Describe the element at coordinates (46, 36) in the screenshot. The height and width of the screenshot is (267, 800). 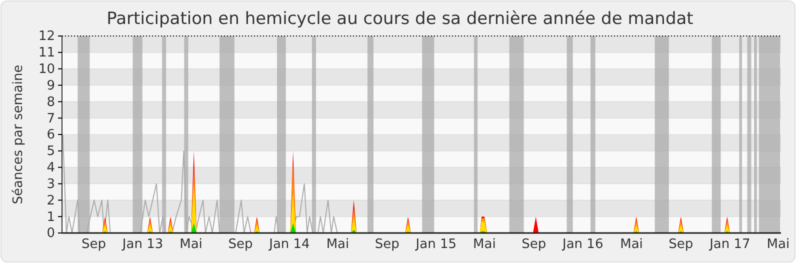
I see `y-tick-label: 12` at that location.